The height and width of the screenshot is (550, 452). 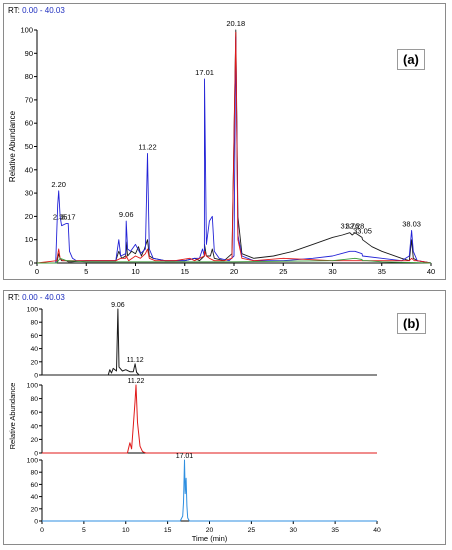 I want to click on peak-label: 2.35, so click(x=60, y=216).